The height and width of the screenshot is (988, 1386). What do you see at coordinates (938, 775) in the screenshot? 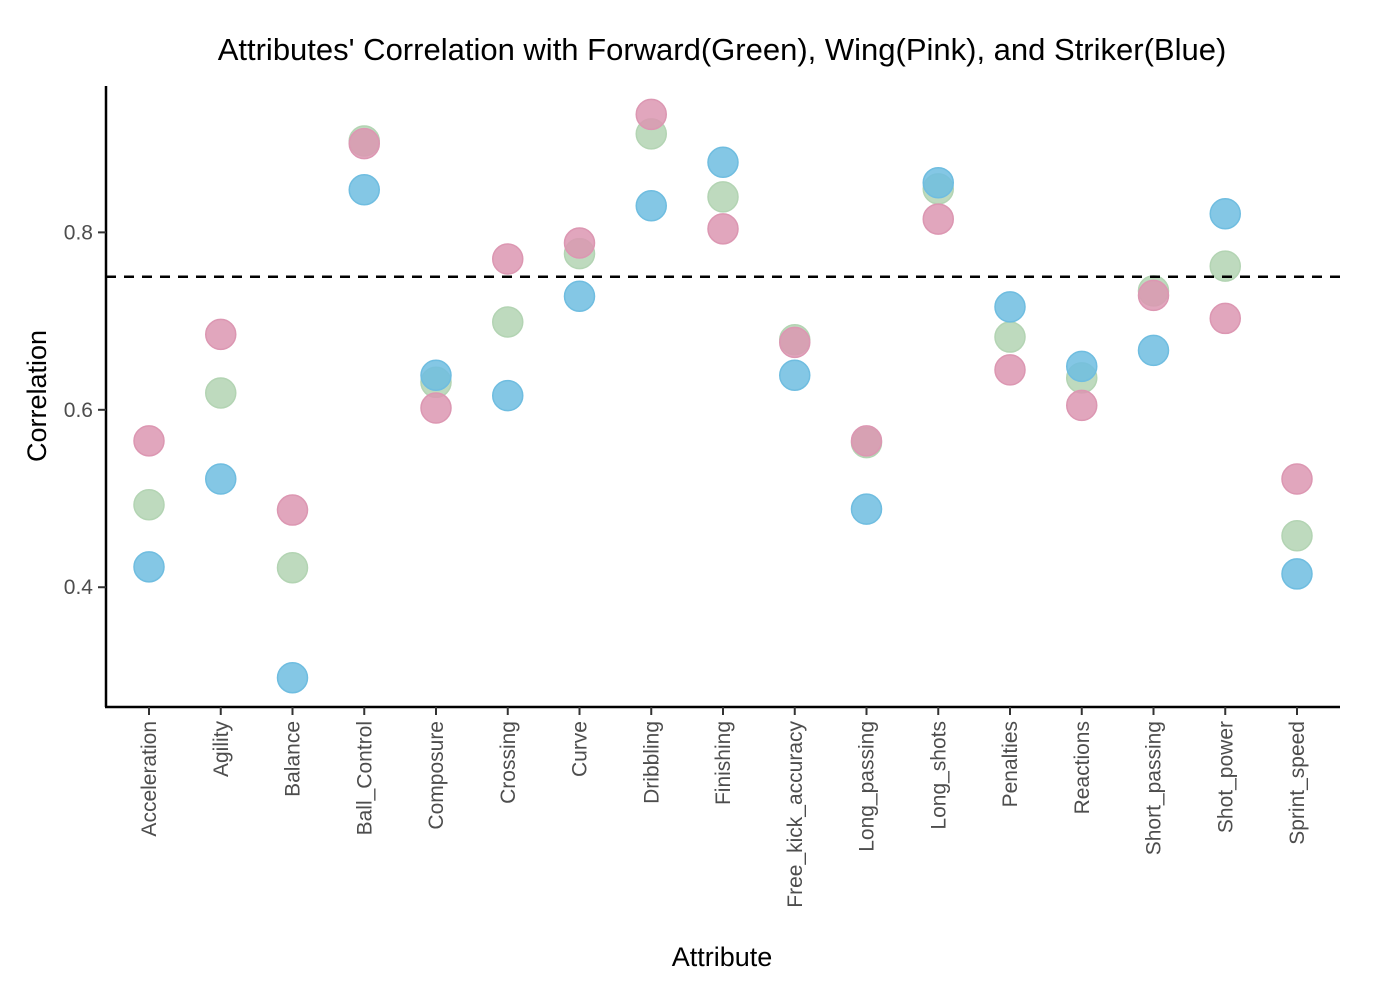
I see `x-tick-label: Long_shots` at bounding box center [938, 775].